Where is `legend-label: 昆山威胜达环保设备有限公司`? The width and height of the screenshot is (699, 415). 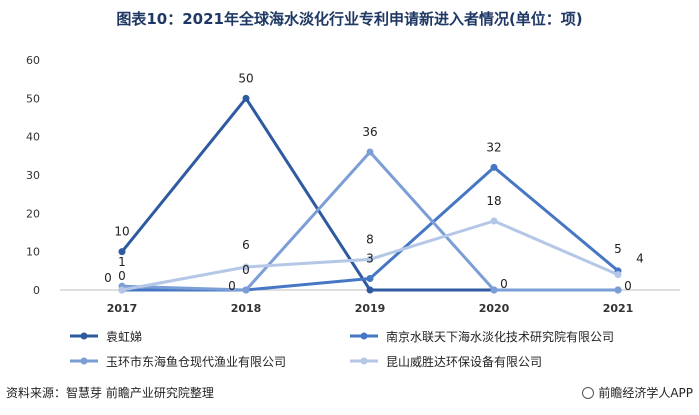
legend-label: 昆山威胜达环保设备有限公司 is located at coordinates (464, 361).